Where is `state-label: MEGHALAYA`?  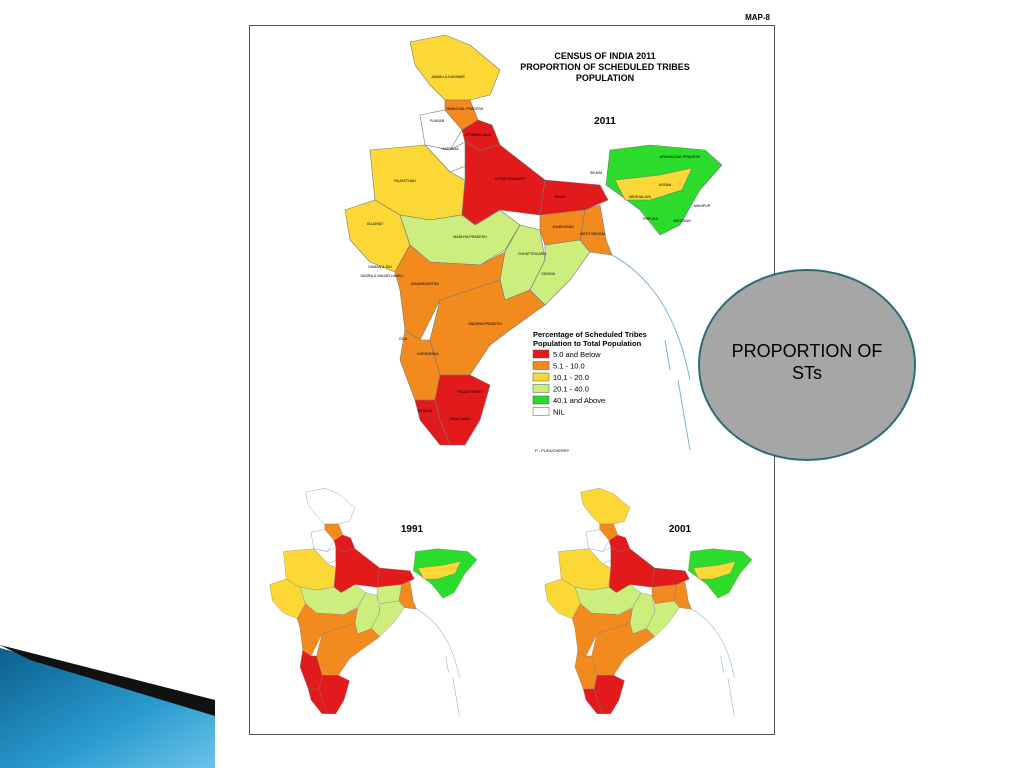 state-label: MEGHALAYA is located at coordinates (640, 197).